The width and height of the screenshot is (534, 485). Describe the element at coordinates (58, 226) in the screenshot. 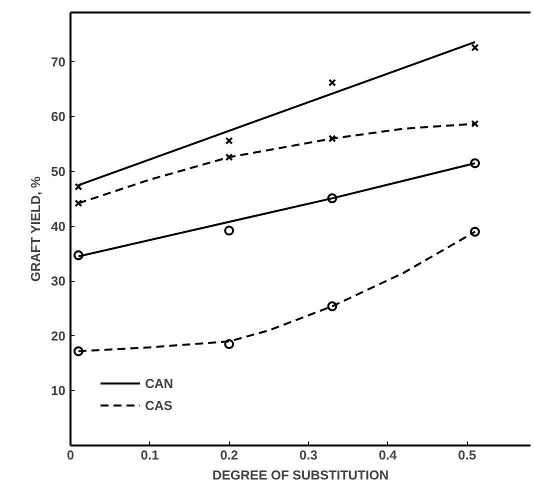

I see `y-tick-label: 40` at that location.